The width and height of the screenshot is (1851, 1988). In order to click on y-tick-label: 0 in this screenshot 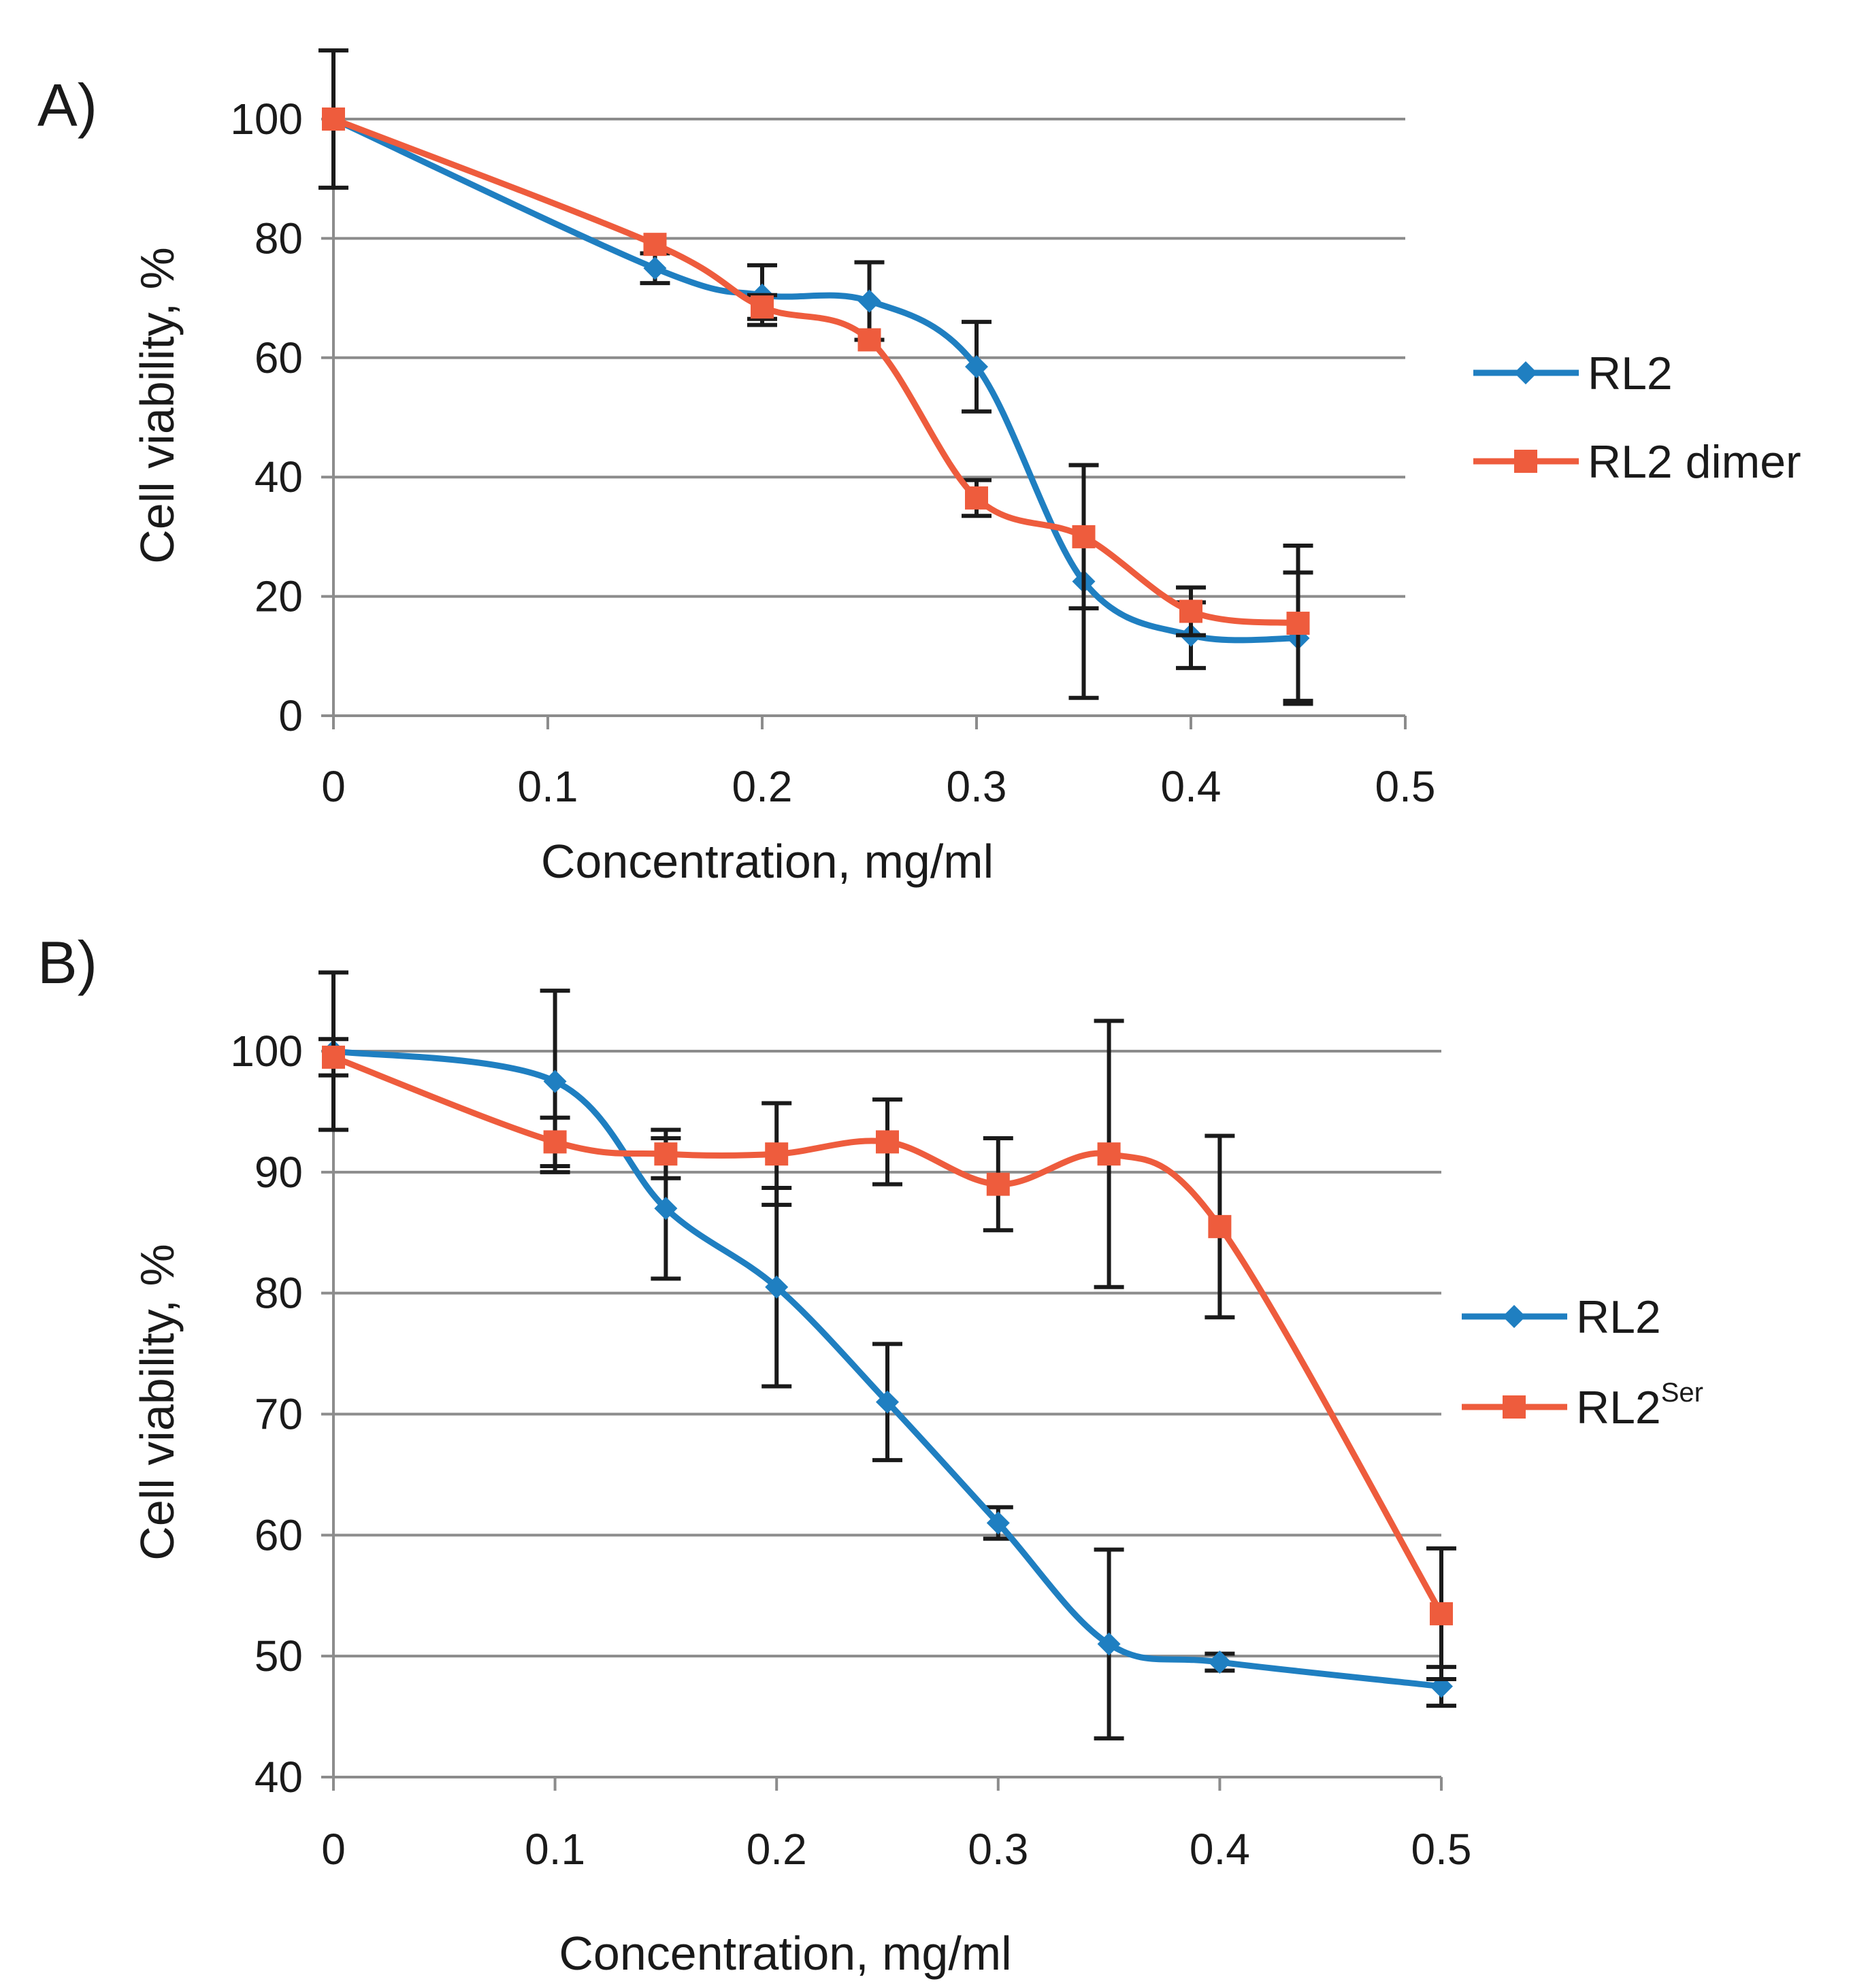, I will do `click(290, 715)`.